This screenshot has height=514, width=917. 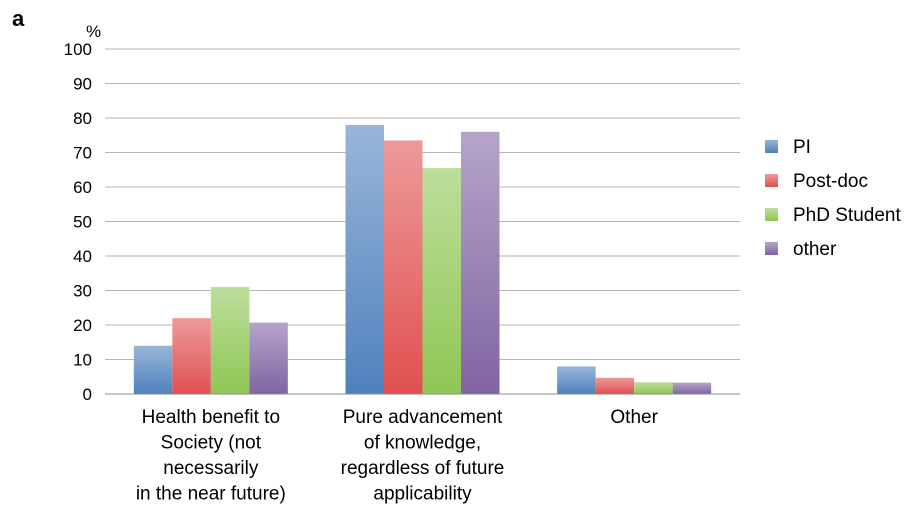 What do you see at coordinates (82, 256) in the screenshot?
I see `y-tick-label: 40` at bounding box center [82, 256].